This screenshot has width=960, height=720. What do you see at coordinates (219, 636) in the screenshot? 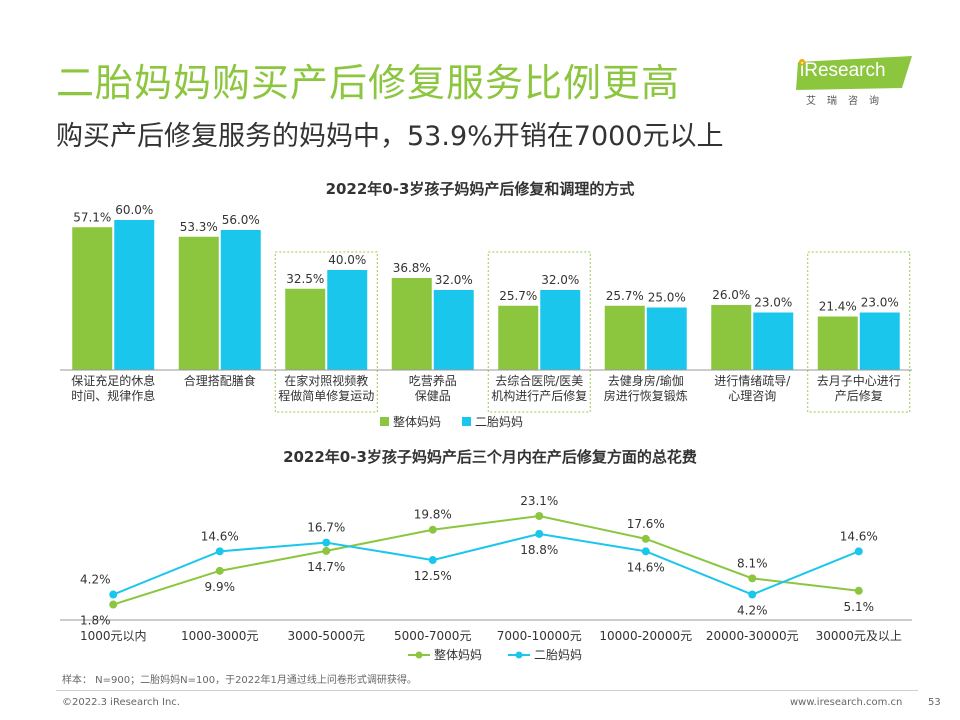
I see `line-x-label-1: 1000-3000元` at bounding box center [219, 636].